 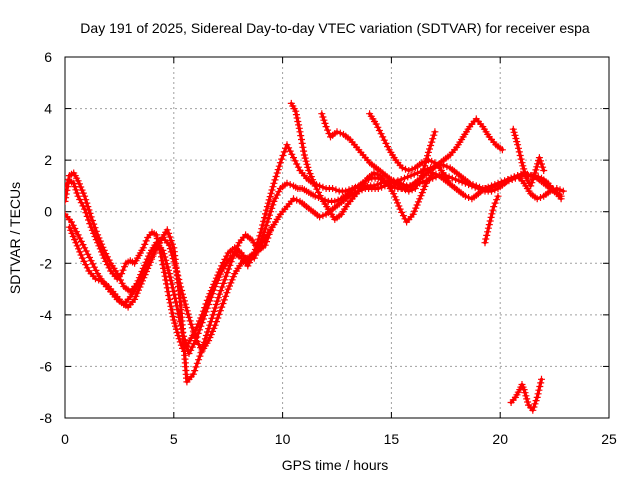 I want to click on y-tick-labels: 6 4 2 0 -2 -4 -6 -8, so click(x=46, y=237).